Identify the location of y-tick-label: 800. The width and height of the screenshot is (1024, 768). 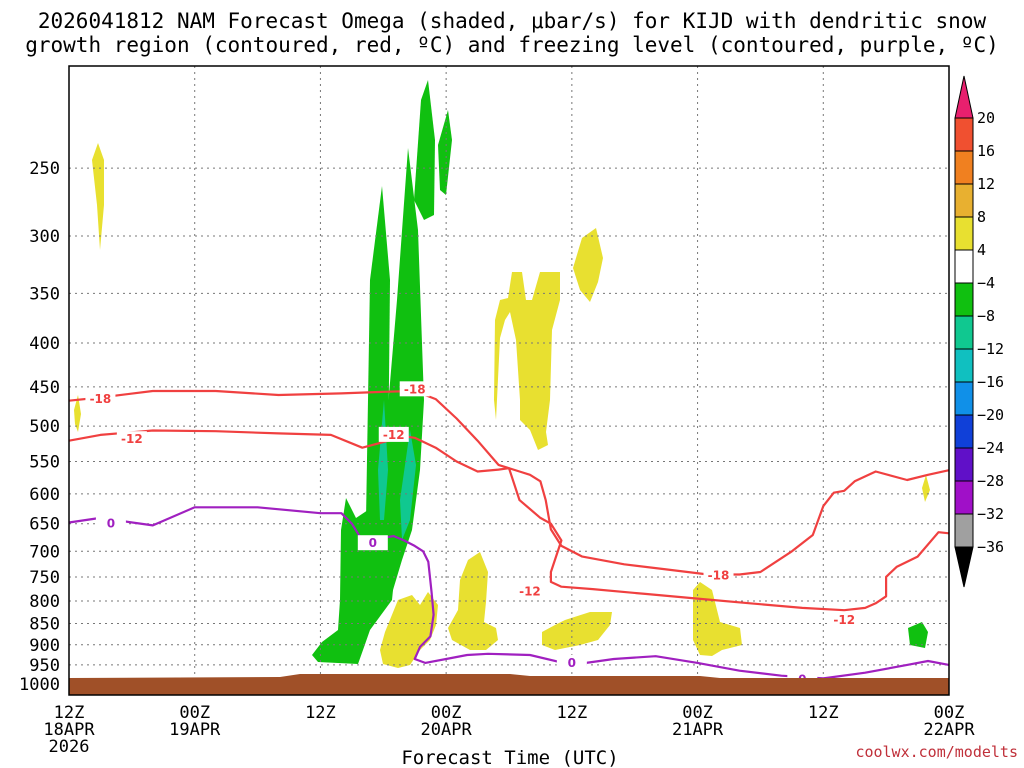
(44, 602).